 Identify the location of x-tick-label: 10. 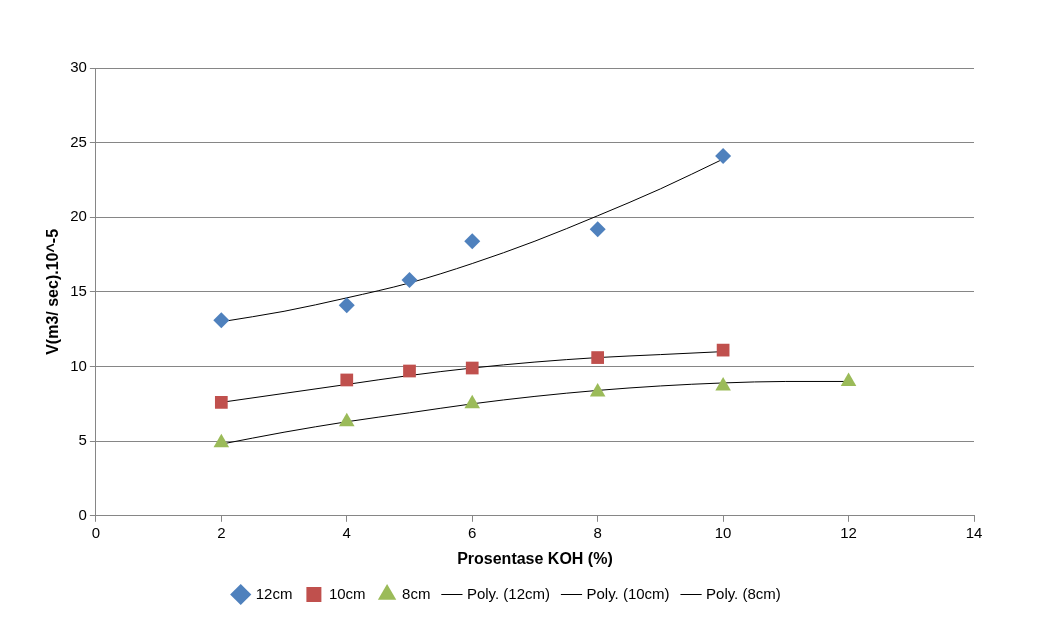
(723, 532).